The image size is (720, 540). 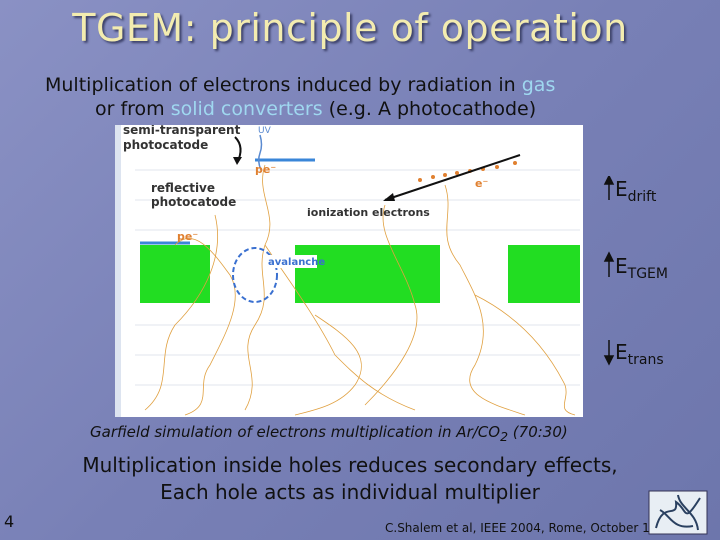 I want to click on pointer-arrow, so click(x=452, y=177).